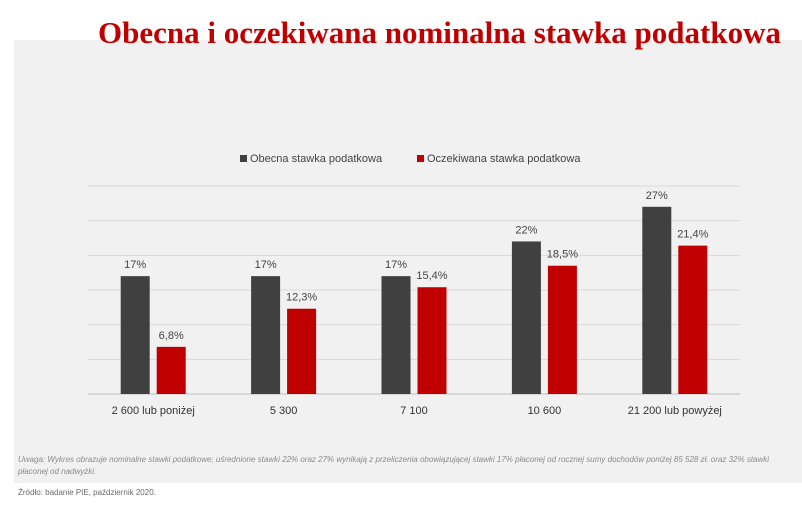 Image resolution: width=802 pixels, height=505 pixels. Describe the element at coordinates (171, 336) in the screenshot. I see `expected-rate-label: 6,8%` at that location.